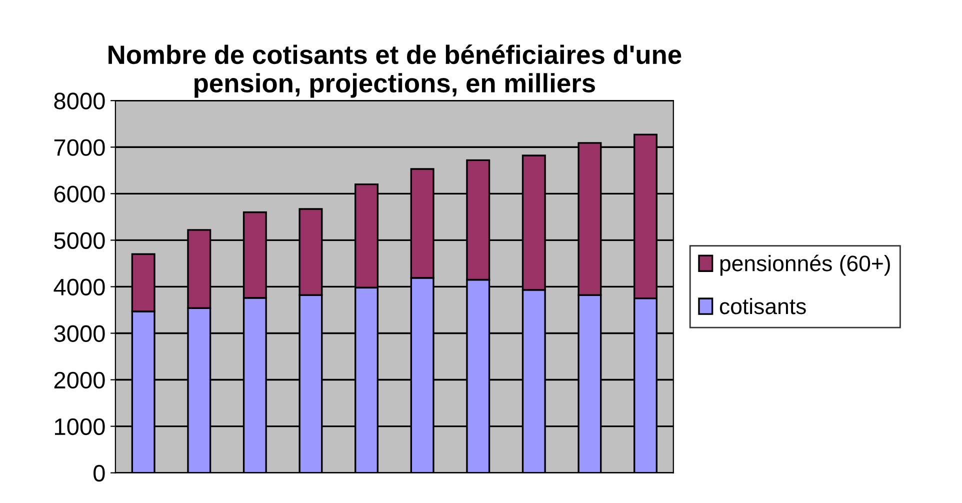 This screenshot has height=503, width=962. Describe the element at coordinates (79, 240) in the screenshot. I see `y-tick-label: 5000` at that location.